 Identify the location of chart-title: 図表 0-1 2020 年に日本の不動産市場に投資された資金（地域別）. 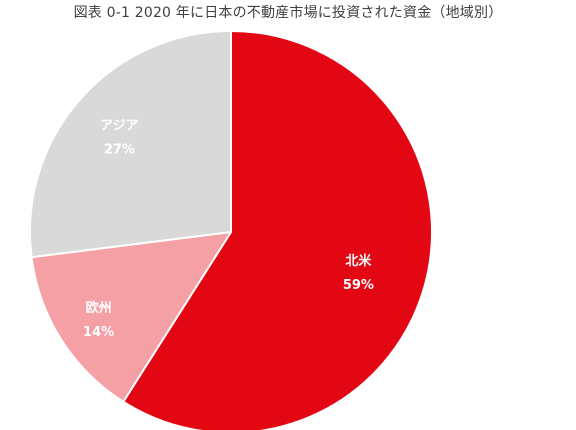
(288, 13).